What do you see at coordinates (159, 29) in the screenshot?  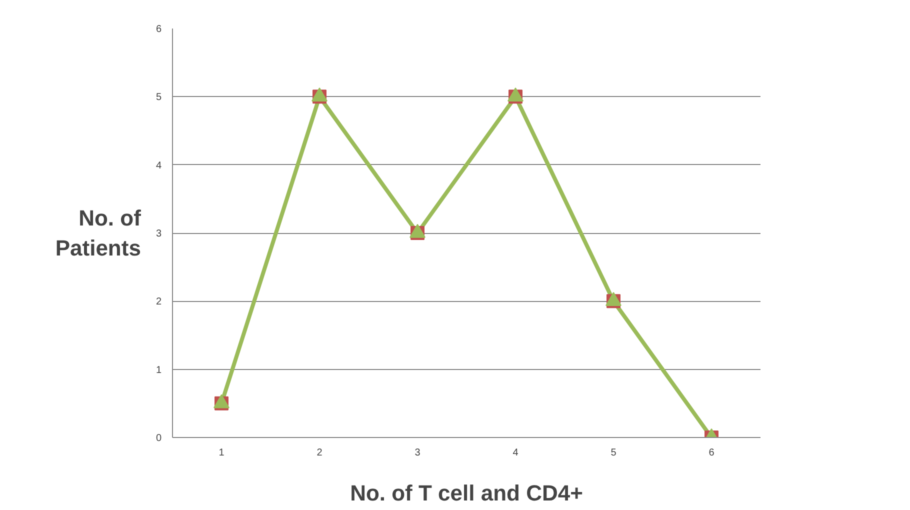 I see `y-tick-label: 6` at bounding box center [159, 29].